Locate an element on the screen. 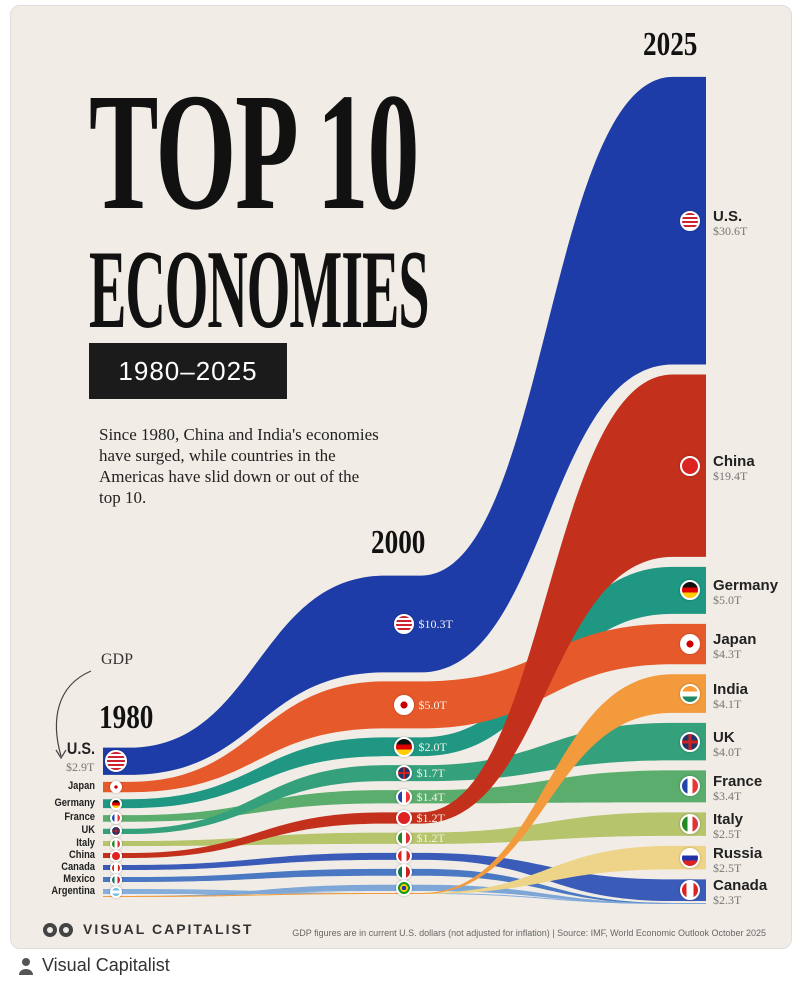 The height and width of the screenshot is (991, 800). year-label-2025: 2025 is located at coordinates (670, 44).